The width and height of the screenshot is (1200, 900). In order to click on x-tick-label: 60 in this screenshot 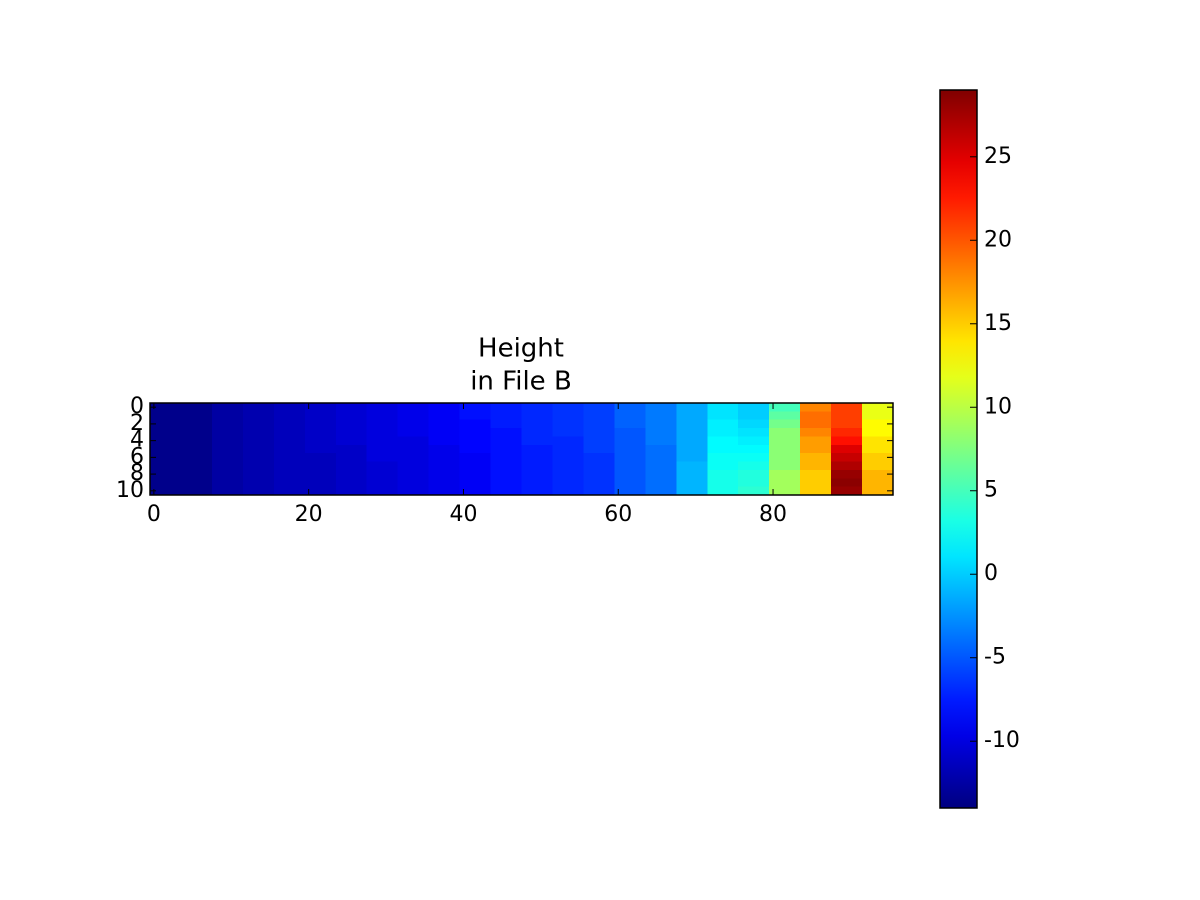, I will do `click(618, 514)`.